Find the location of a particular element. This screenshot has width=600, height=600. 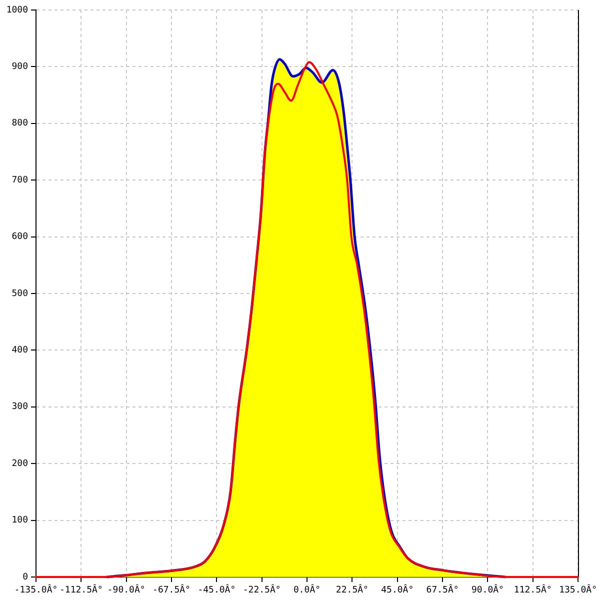

y-tick-label: 700 is located at coordinates (20, 180).